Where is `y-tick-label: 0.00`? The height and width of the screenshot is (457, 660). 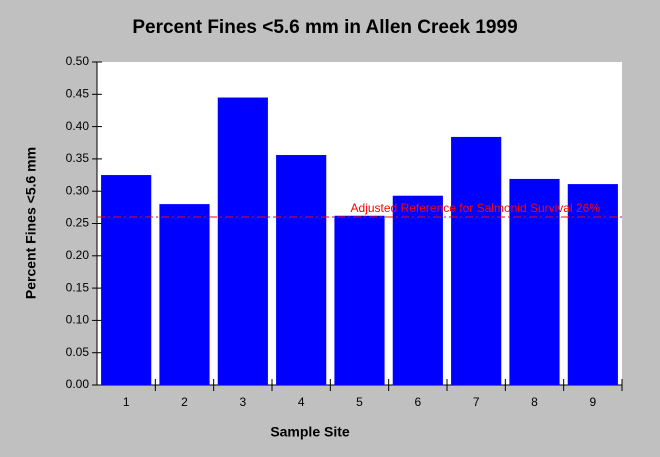 y-tick-label: 0.00 is located at coordinates (78, 384).